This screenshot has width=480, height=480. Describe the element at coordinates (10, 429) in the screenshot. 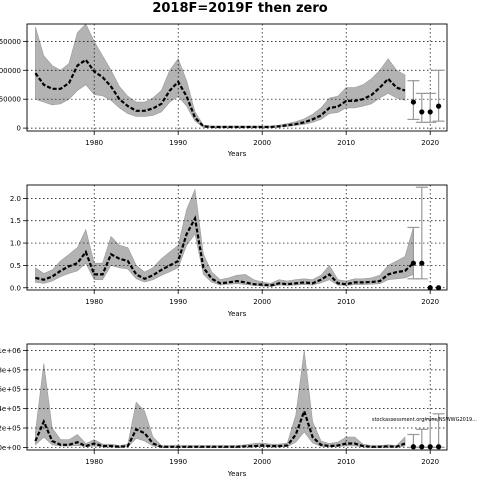

I see `y-tick-label: 2e+05` at that location.